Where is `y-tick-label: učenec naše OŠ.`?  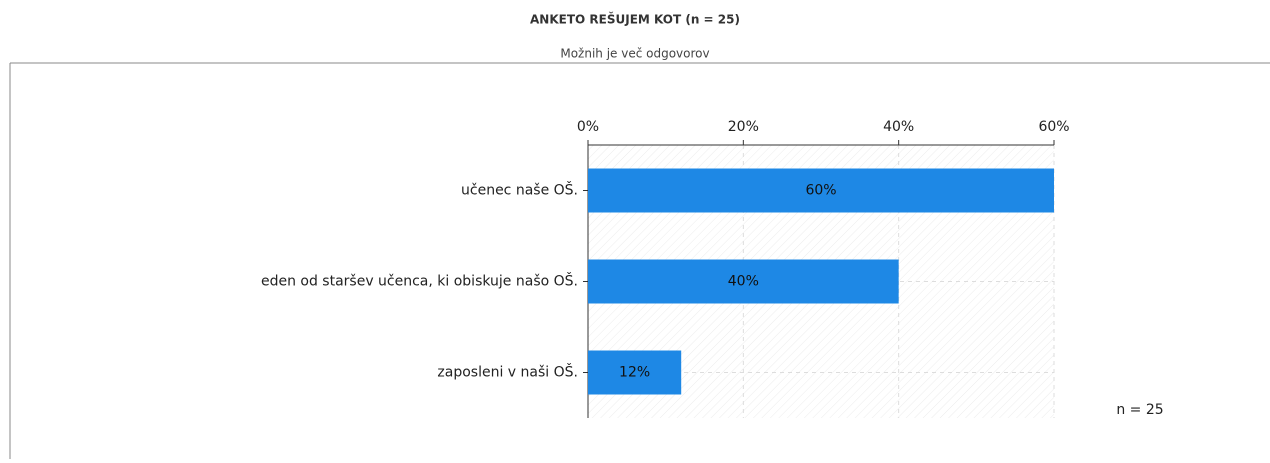 y-tick-label: učenec naše OŠ. is located at coordinates (519, 190).